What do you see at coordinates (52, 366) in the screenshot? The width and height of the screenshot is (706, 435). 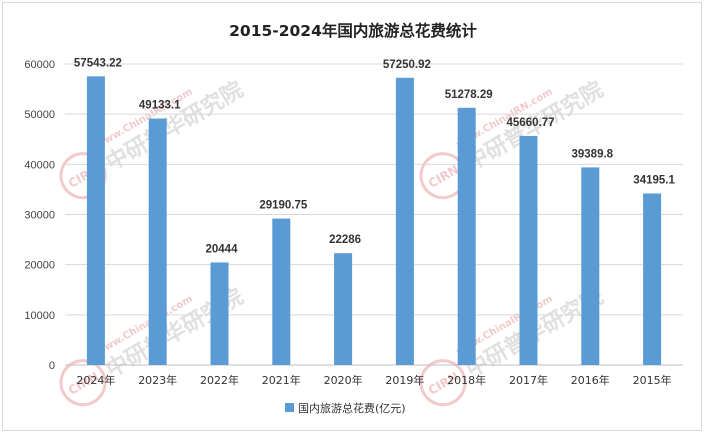 I see `y-tick-label: 0` at bounding box center [52, 366].